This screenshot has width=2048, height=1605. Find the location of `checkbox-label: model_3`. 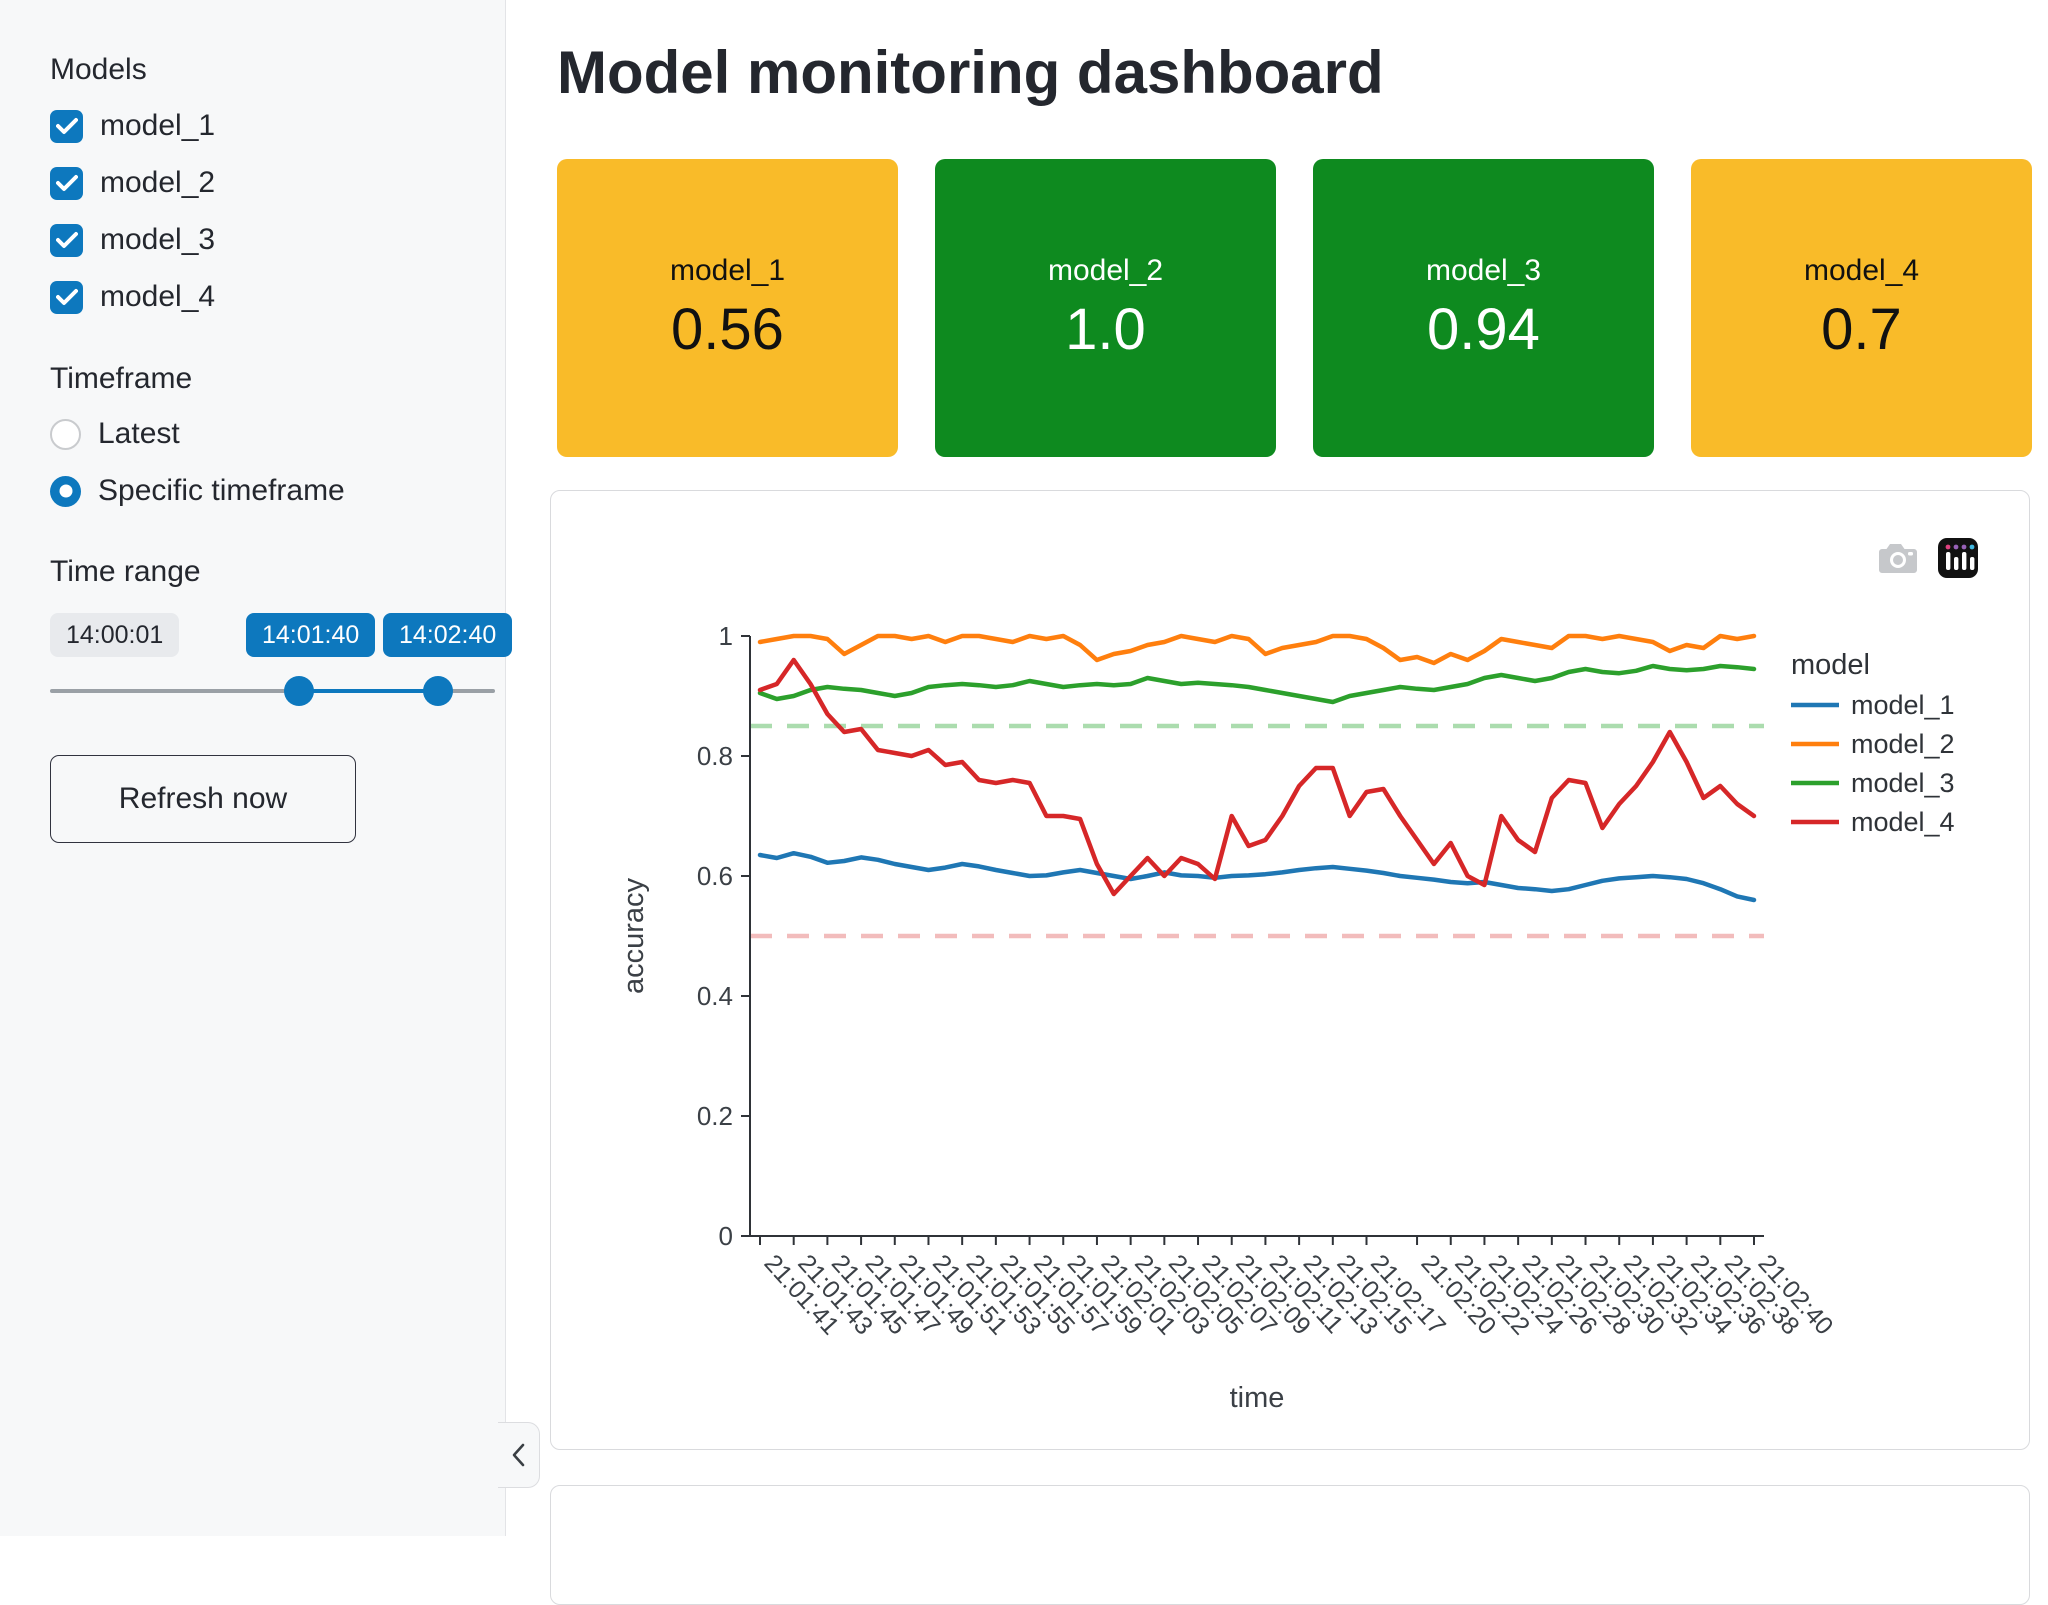

checkbox-label: model_3 is located at coordinates (158, 239).